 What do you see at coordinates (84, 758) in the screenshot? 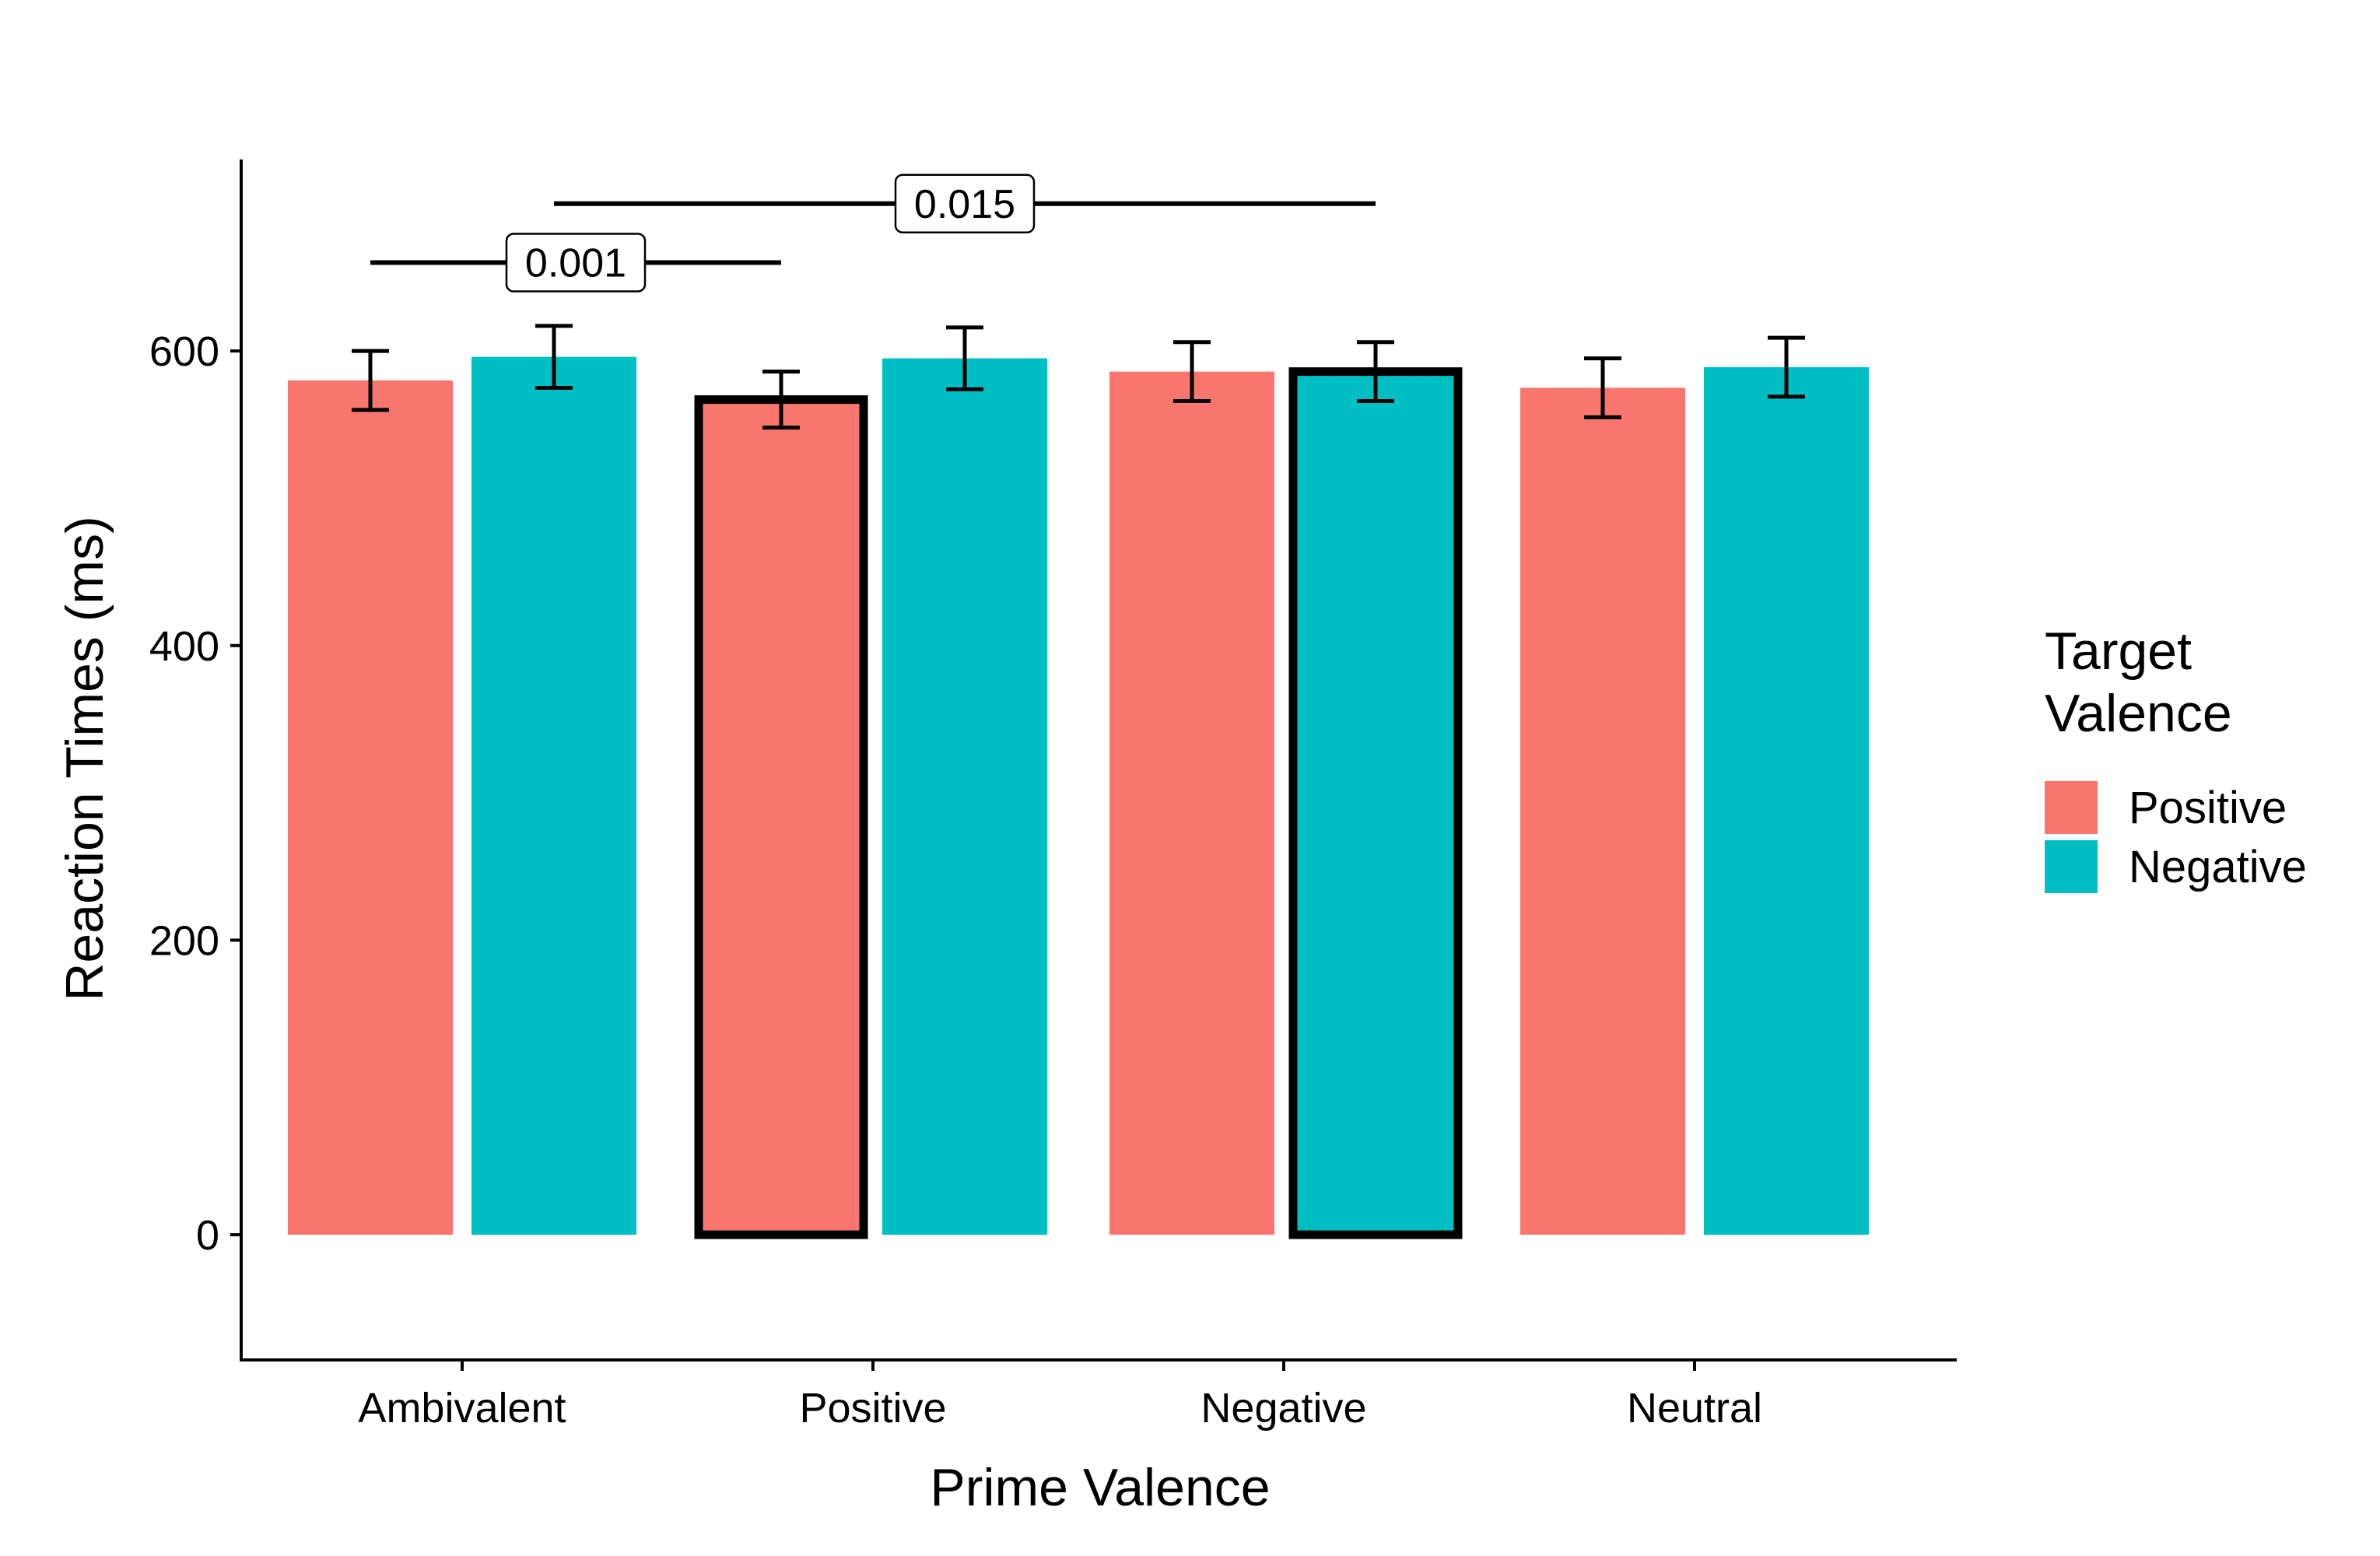
I see `y-axis-title: Reaction Times (ms)` at bounding box center [84, 758].